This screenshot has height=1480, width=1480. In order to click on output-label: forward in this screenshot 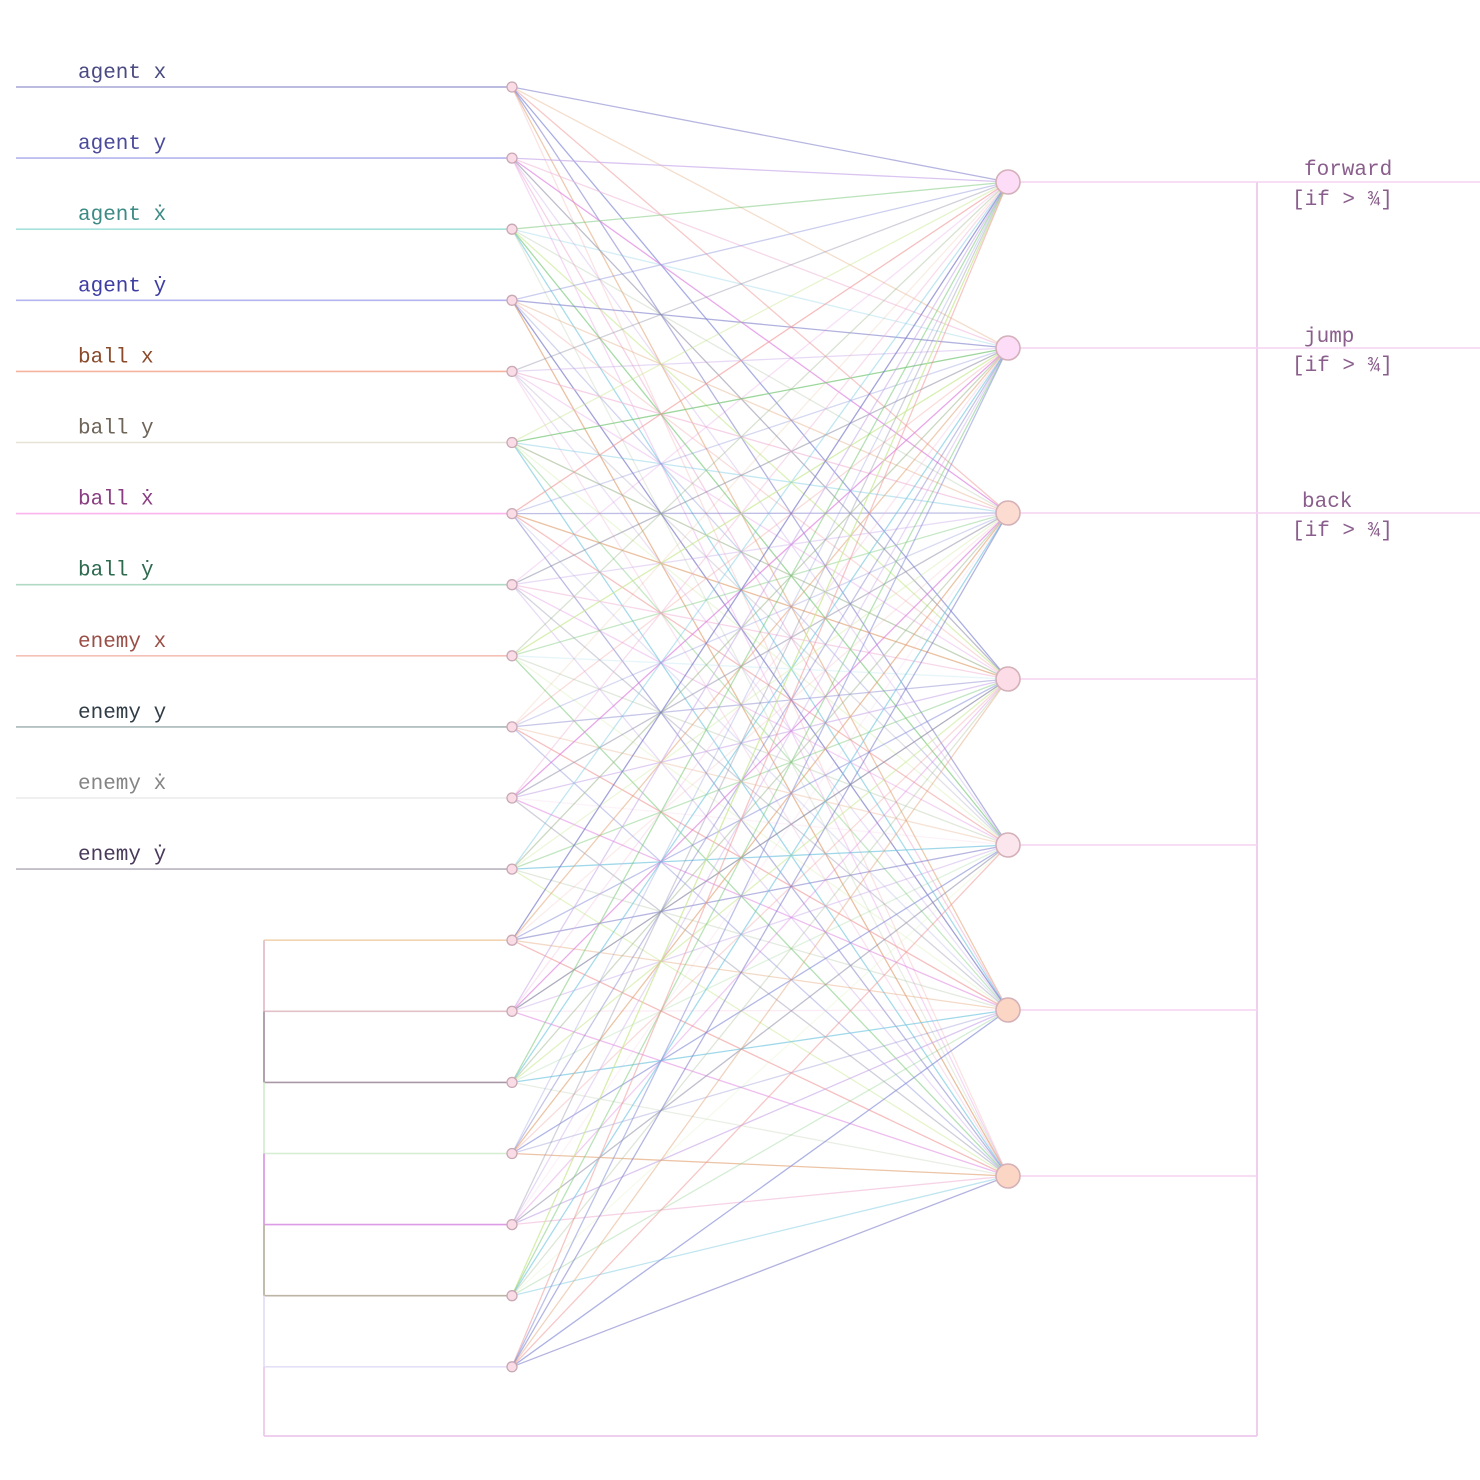, I will do `click(1348, 170)`.